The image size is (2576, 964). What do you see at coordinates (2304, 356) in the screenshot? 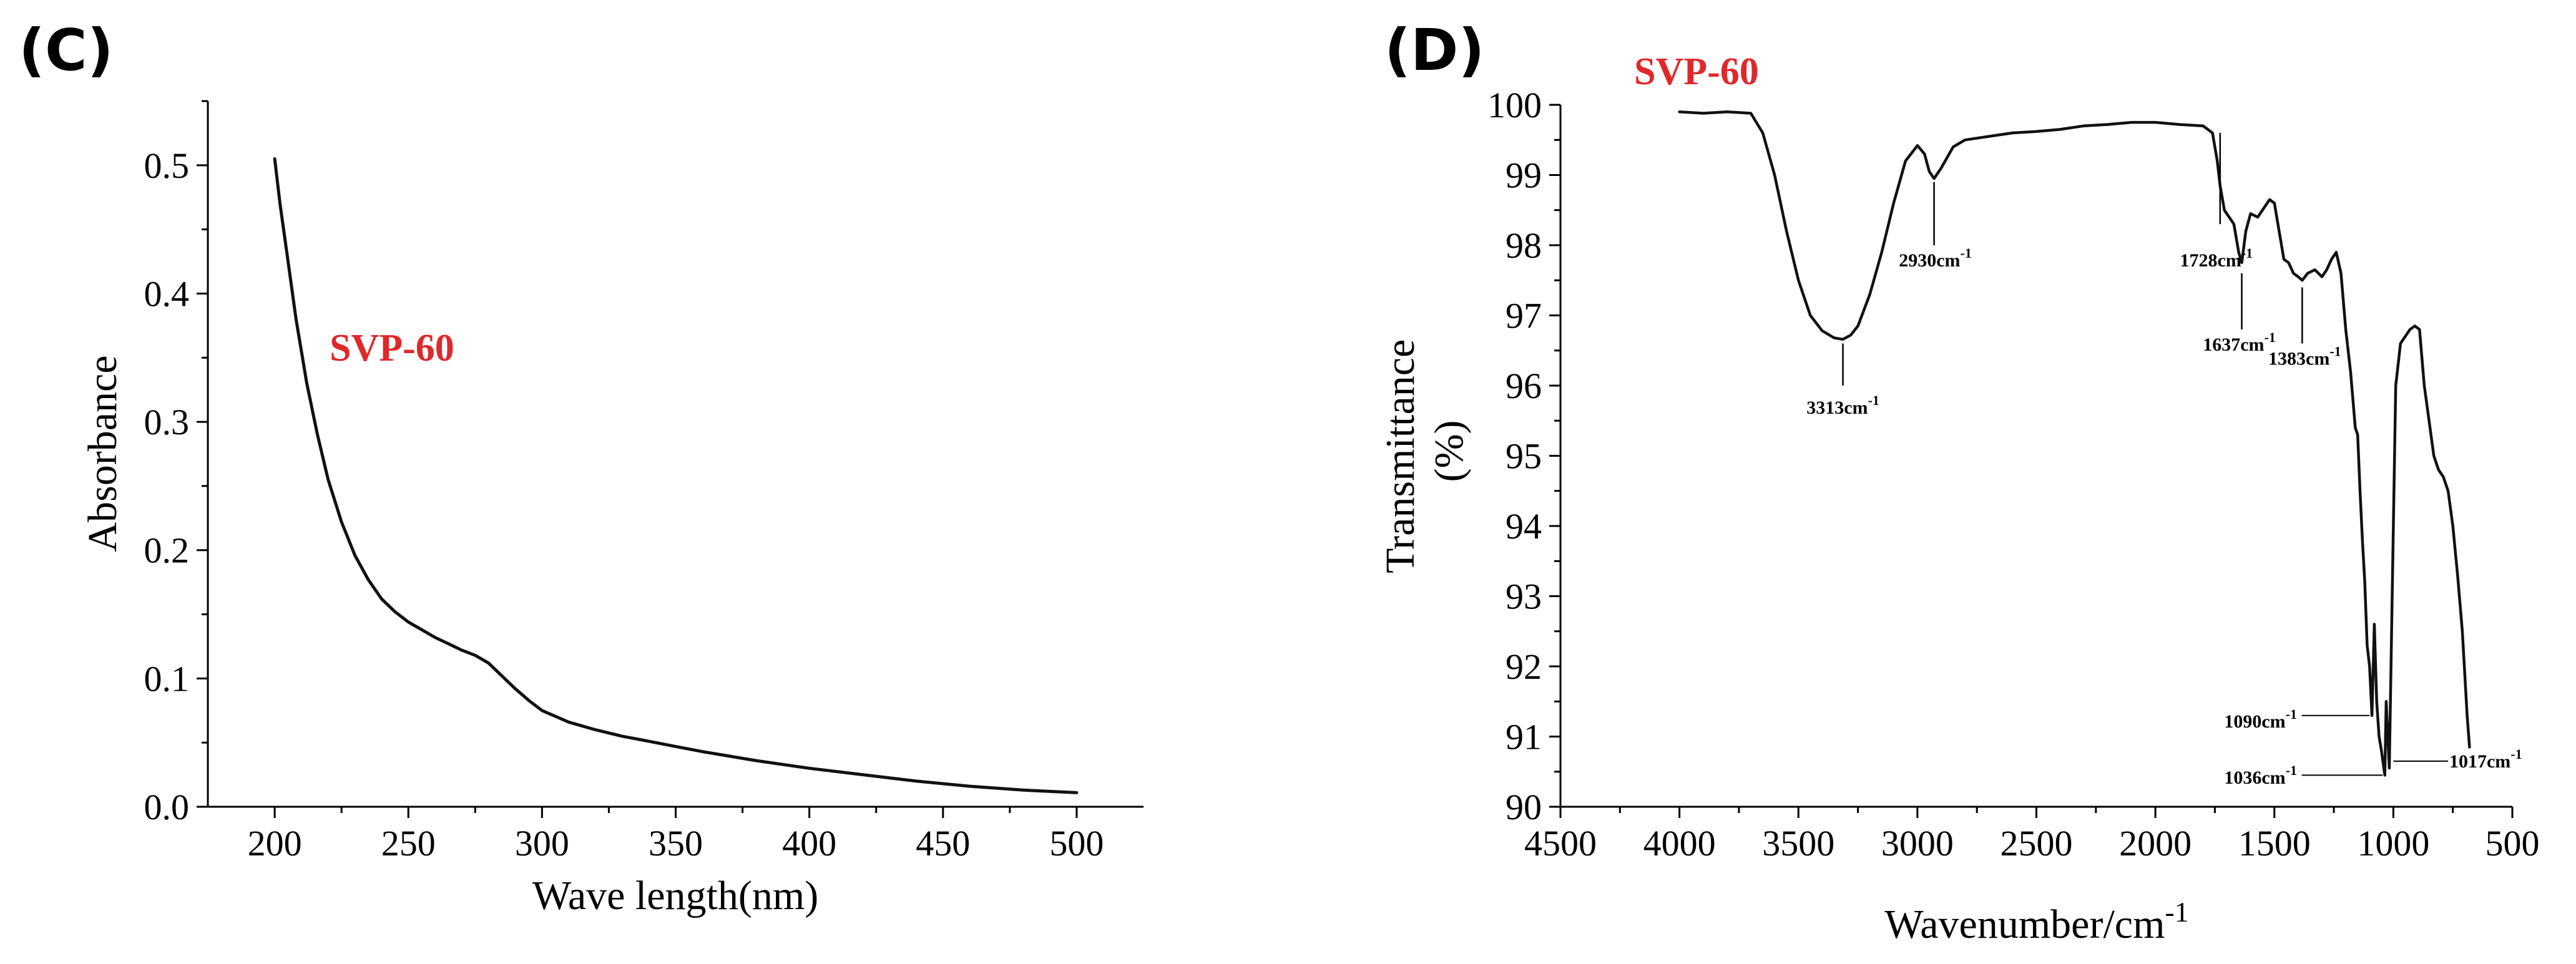
I see `peak-annotation-label: 1383cm-1` at bounding box center [2304, 356].